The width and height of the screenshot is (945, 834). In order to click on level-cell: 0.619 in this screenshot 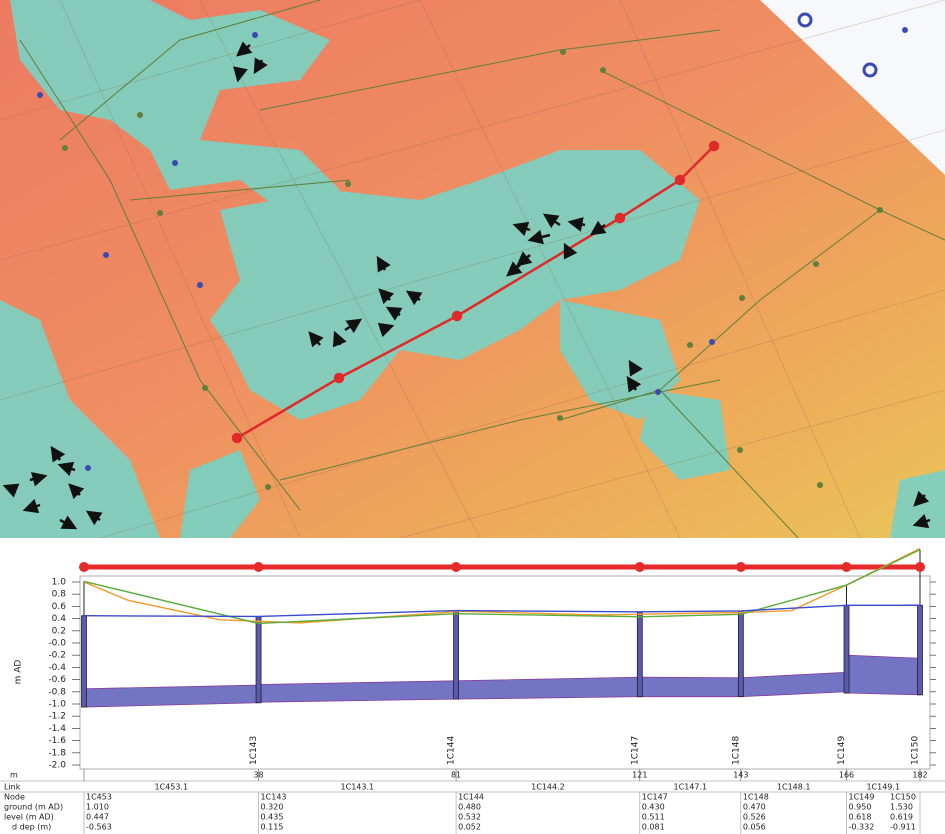, I will do `click(901, 817)`.